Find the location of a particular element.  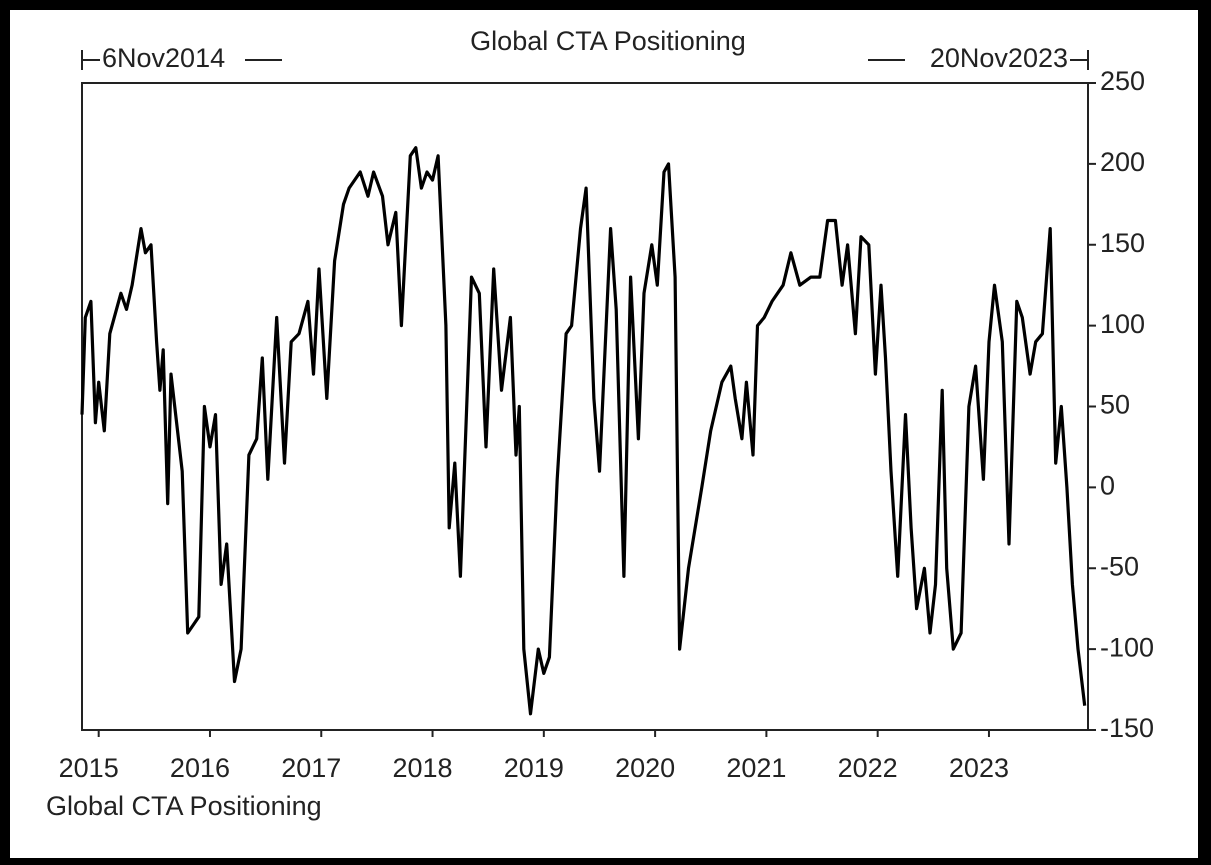

y-tick-label: -100 is located at coordinates (1127, 647).